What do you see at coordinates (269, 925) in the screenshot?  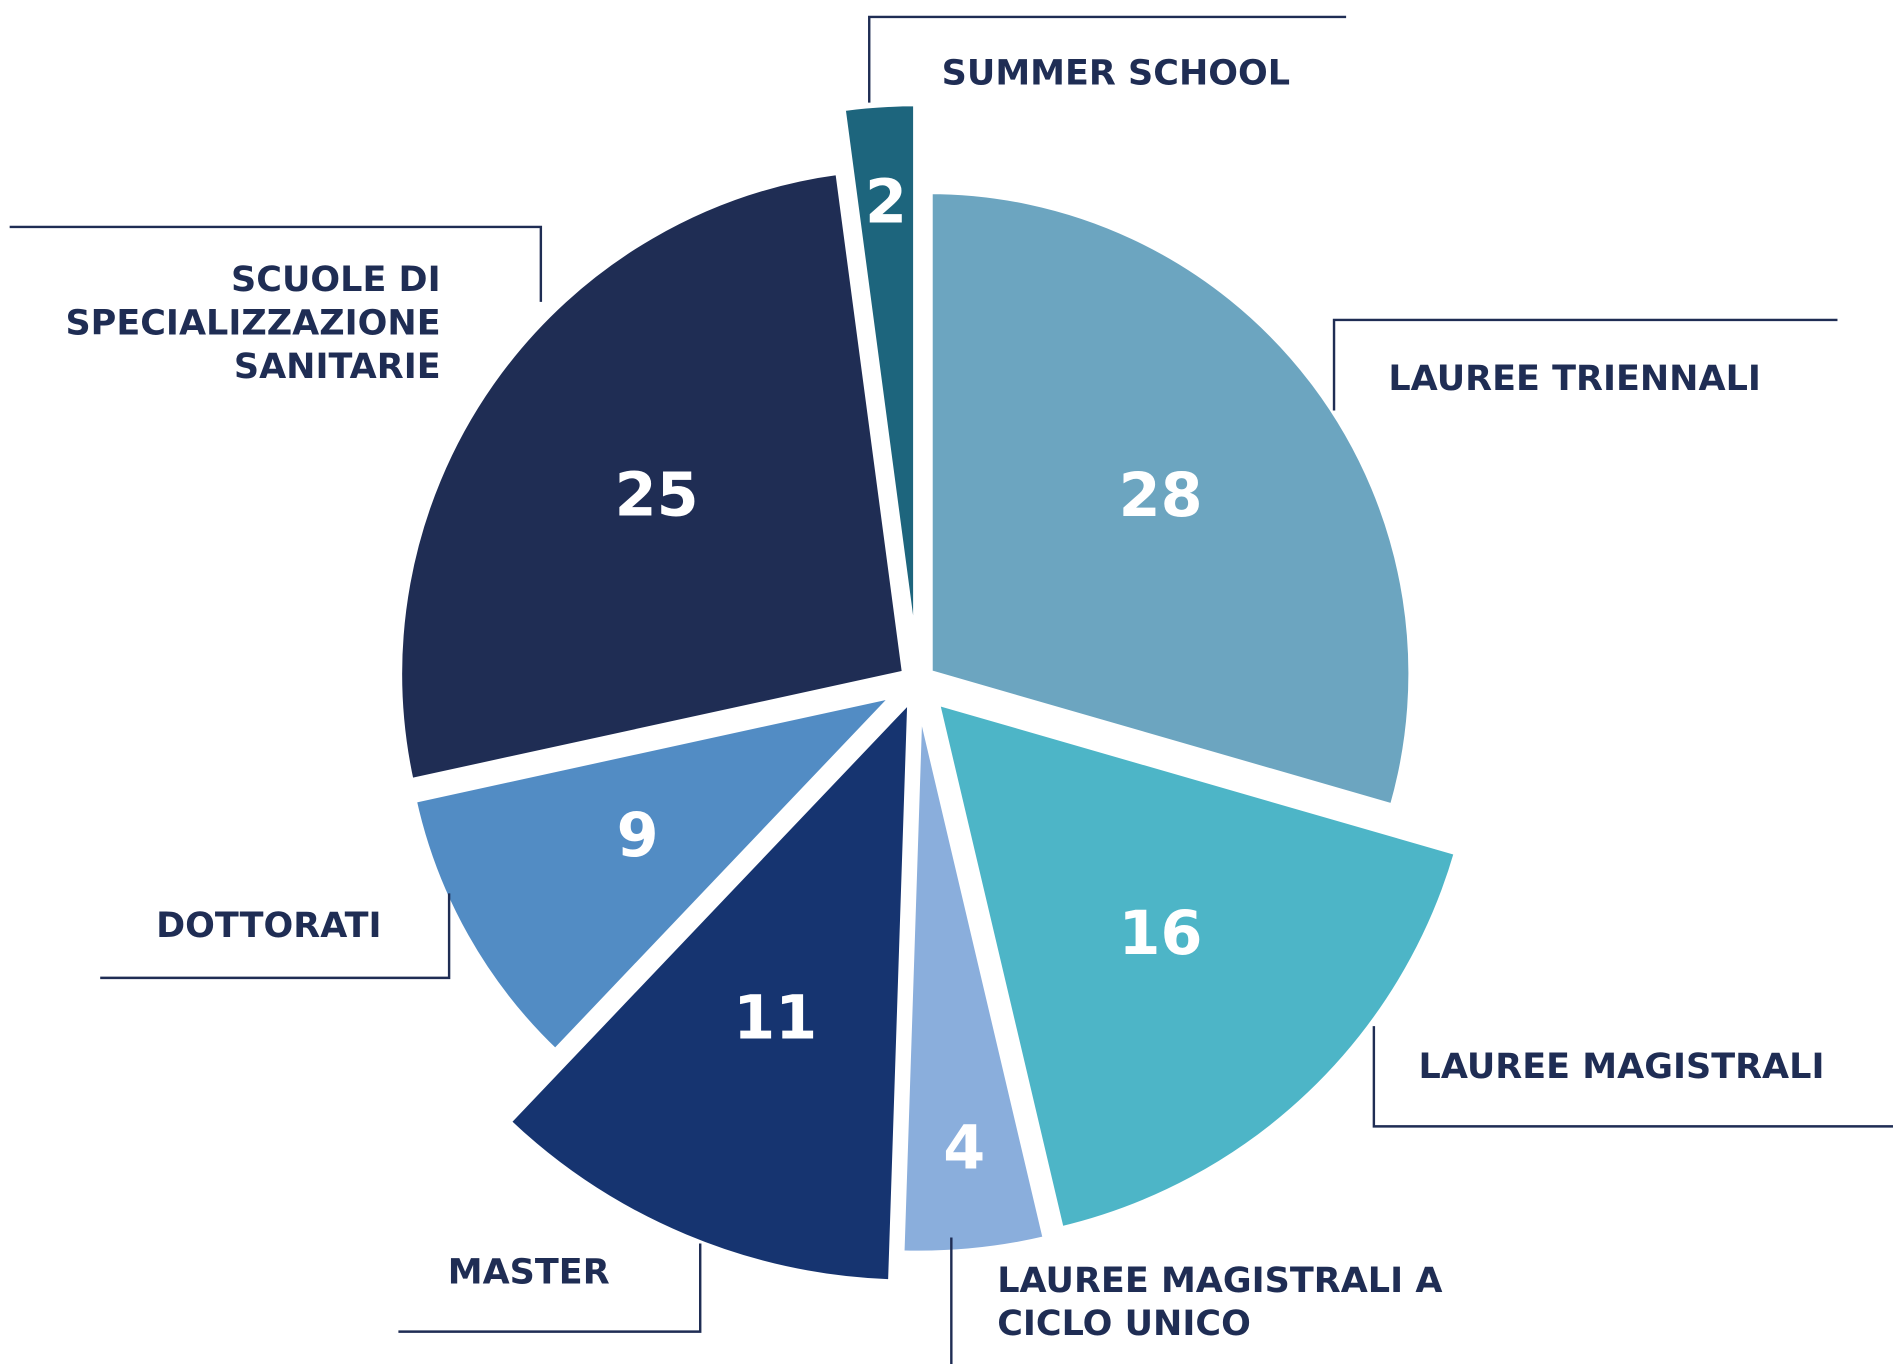 I see `category-label: DOTTORATI` at bounding box center [269, 925].